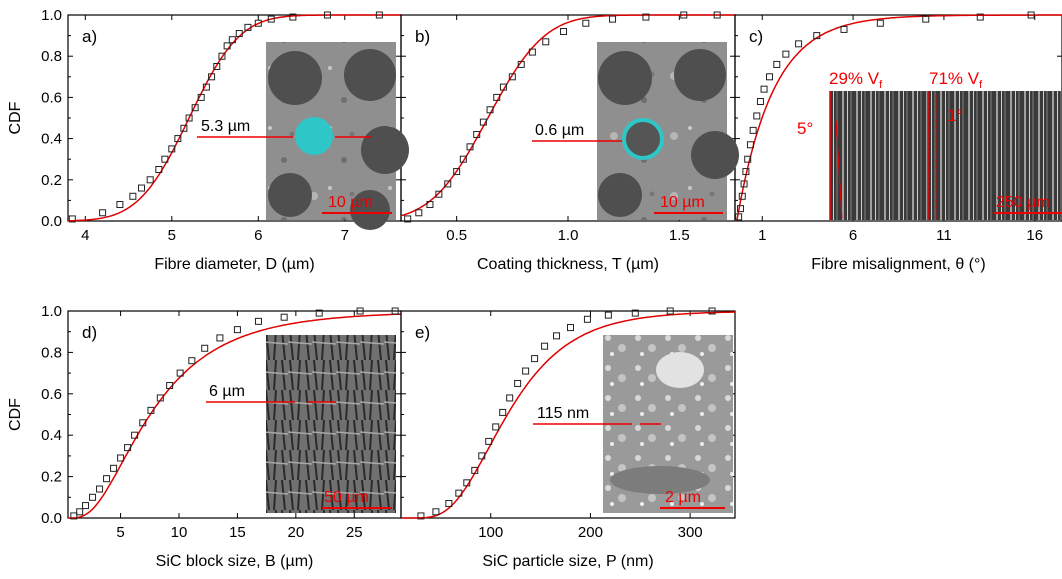 This screenshot has height=579, width=1062. I want to click on scale-bar-label: 10 µm, so click(350, 202).